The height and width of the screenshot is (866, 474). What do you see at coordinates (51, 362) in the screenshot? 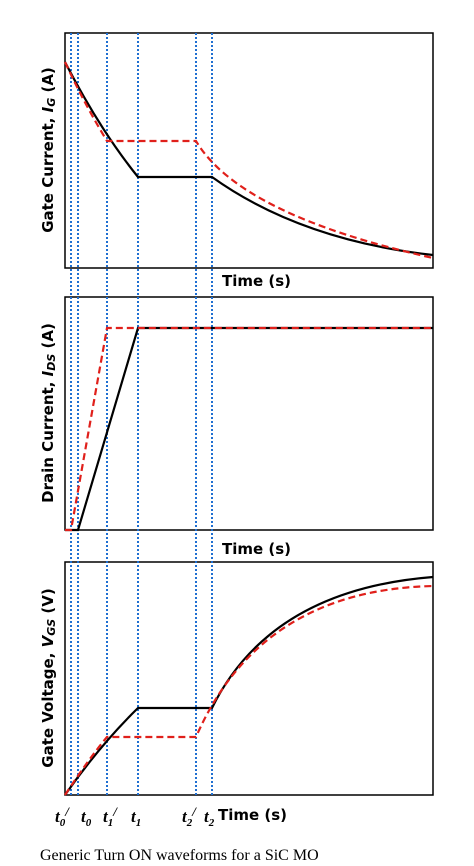
I see `text-part: DS` at bounding box center [51, 362].